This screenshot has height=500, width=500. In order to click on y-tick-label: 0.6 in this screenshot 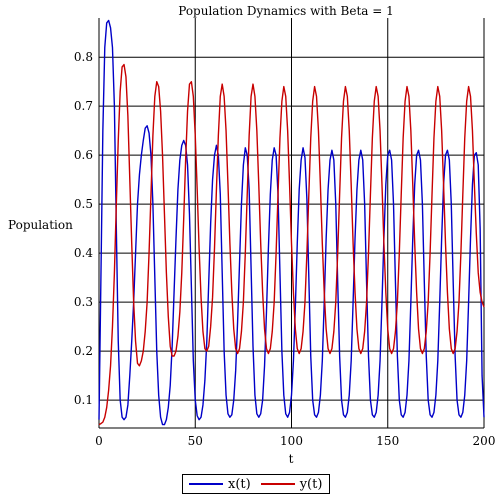, I will do `click(83, 155)`.